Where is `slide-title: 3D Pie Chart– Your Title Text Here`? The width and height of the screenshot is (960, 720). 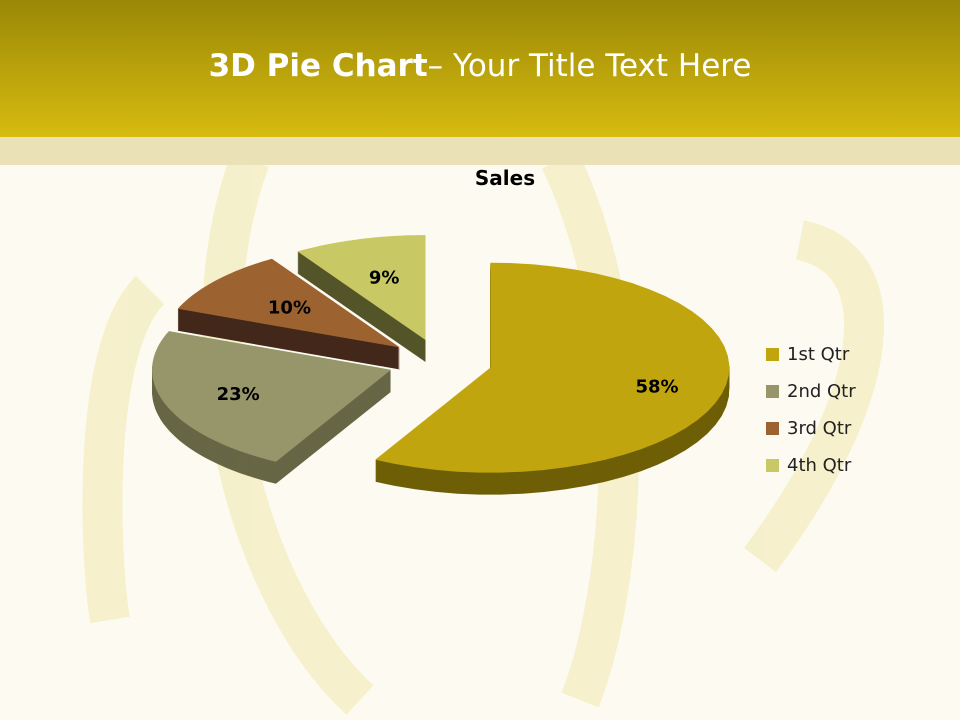
slide-title: 3D Pie Chart– Your Title Text Here is located at coordinates (480, 66).